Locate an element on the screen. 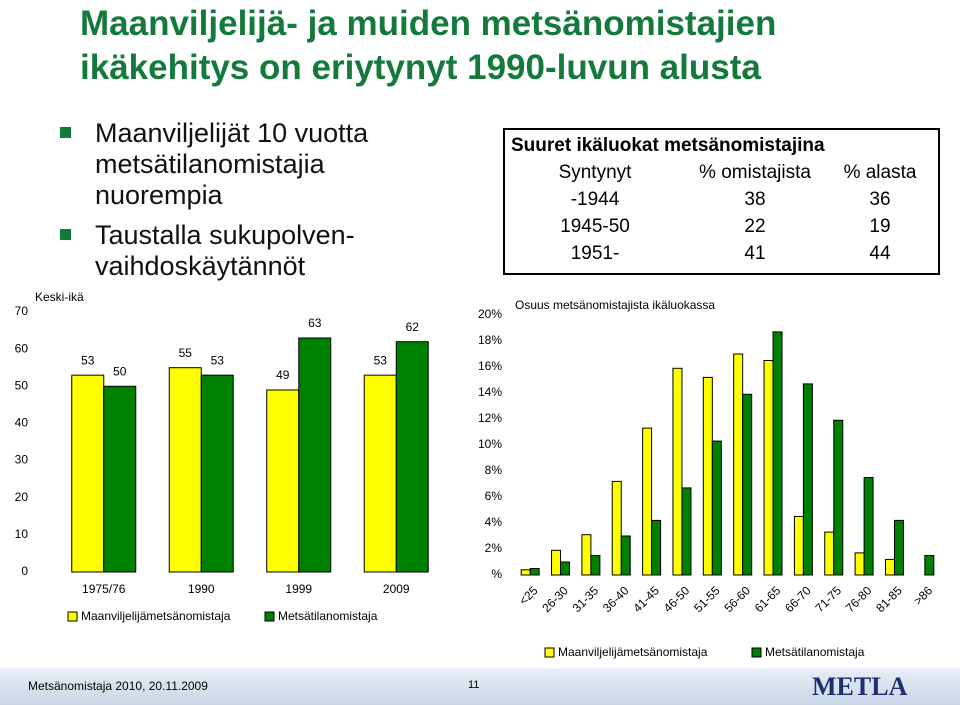  cell: 22 is located at coordinates (755, 226).